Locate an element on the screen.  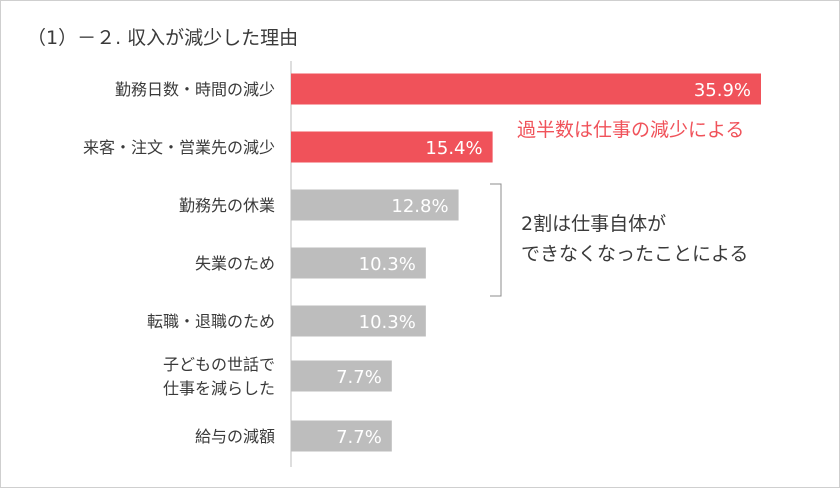
category-label: 勤務先の休業 is located at coordinates (227, 205).